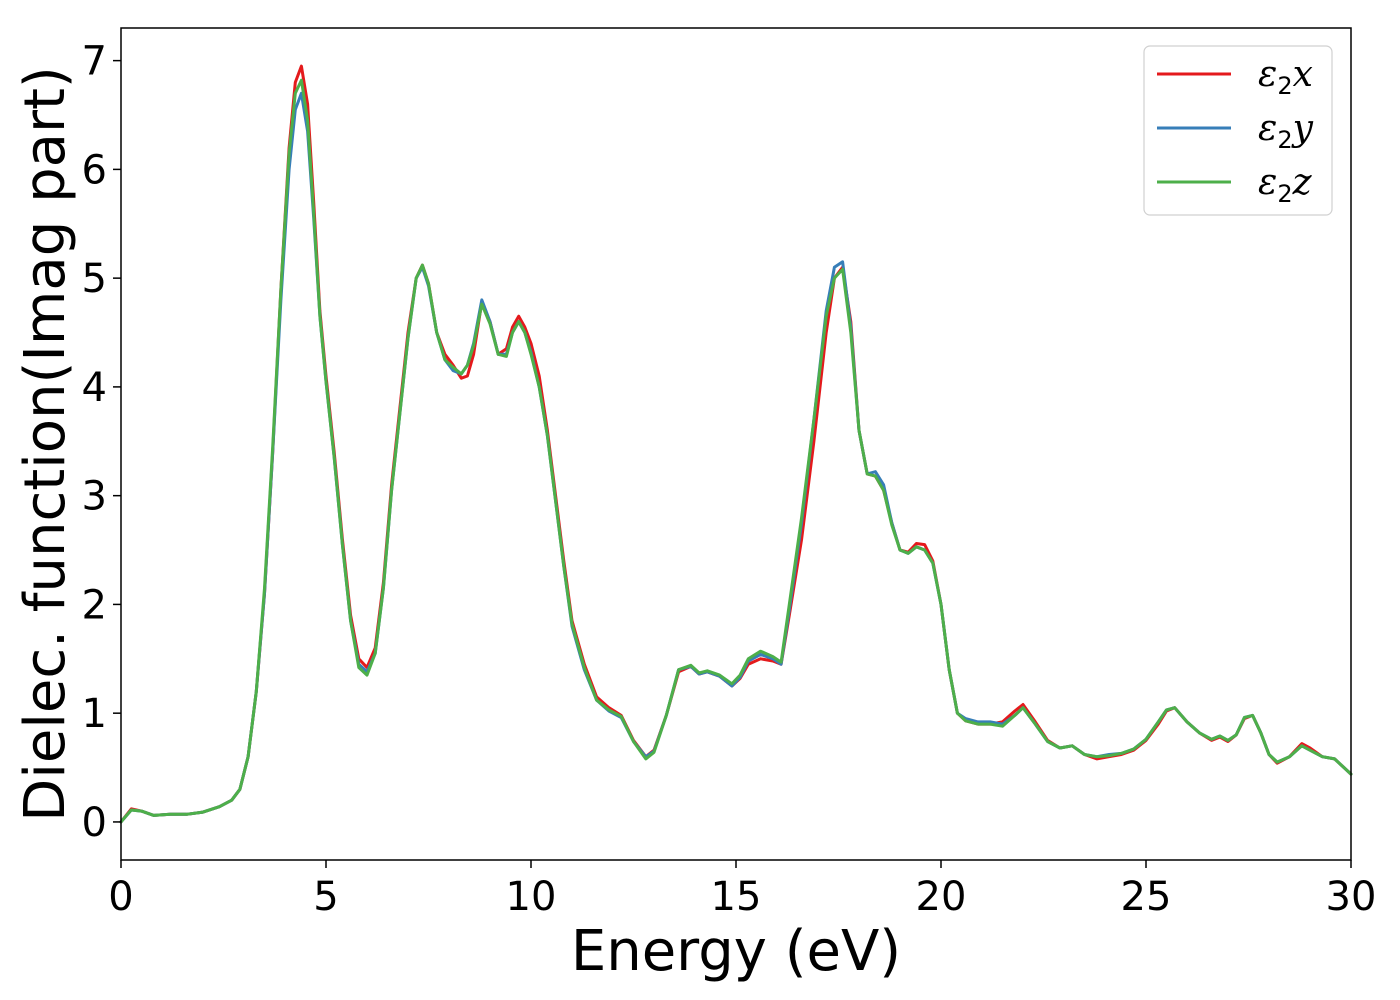 The width and height of the screenshot is (1400, 1000). What do you see at coordinates (94, 823) in the screenshot?
I see `y-tick-label: 0` at bounding box center [94, 823].